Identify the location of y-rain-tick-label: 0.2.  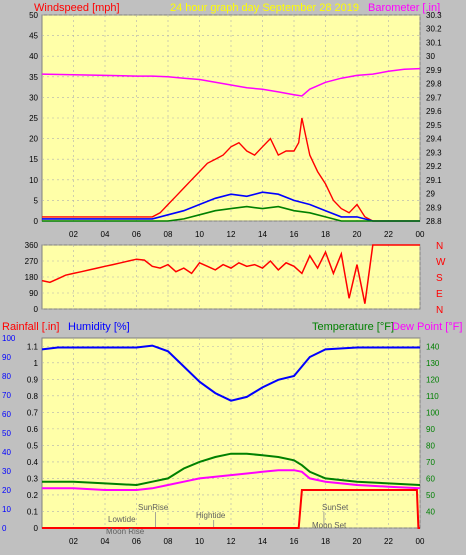
(33, 495).